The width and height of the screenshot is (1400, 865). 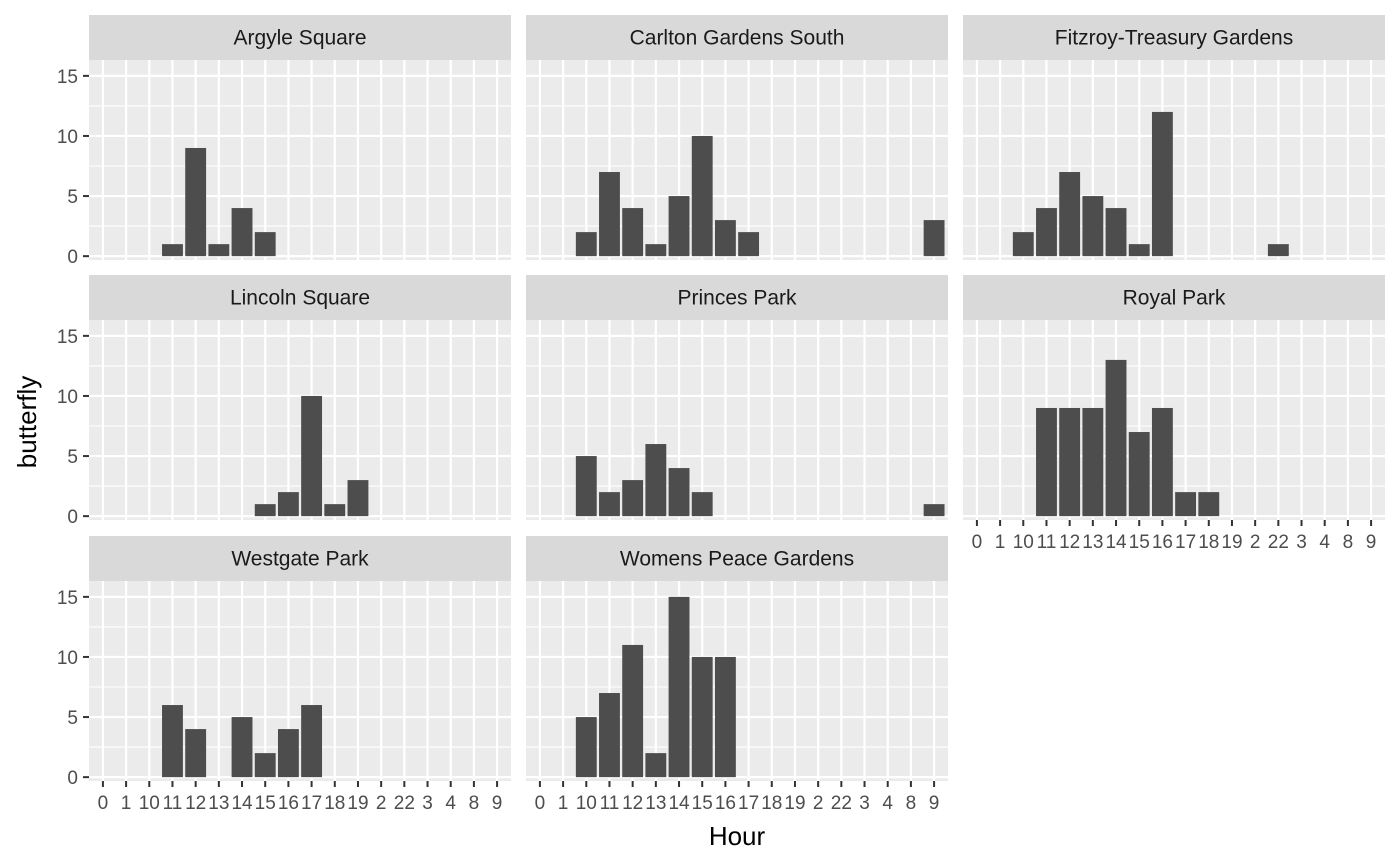 I want to click on y-axis-title: butterfly, so click(x=27, y=422).